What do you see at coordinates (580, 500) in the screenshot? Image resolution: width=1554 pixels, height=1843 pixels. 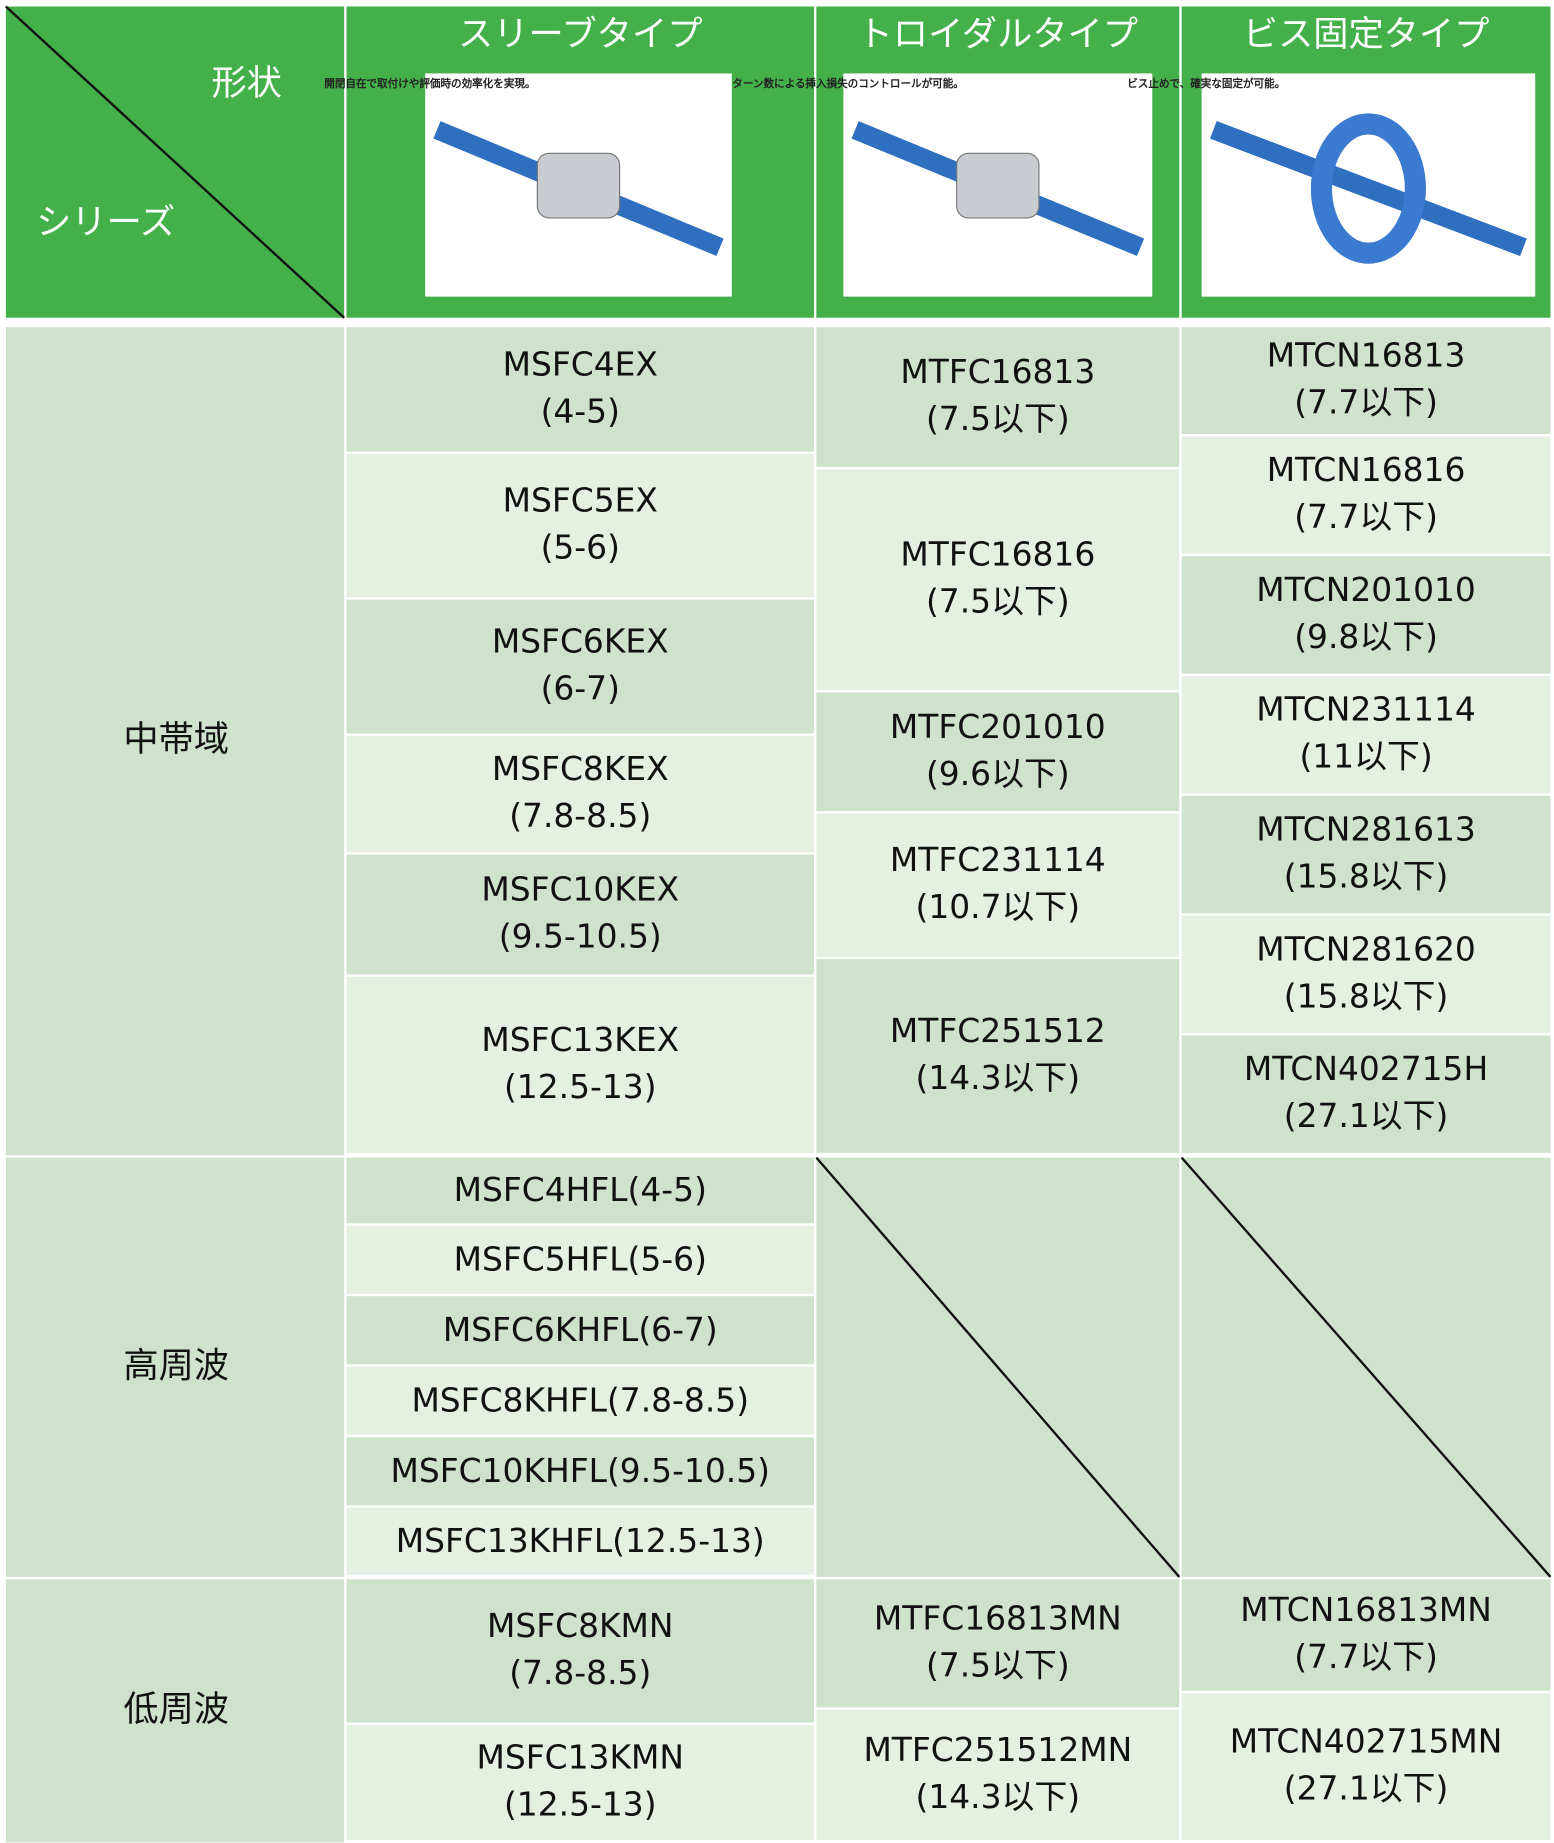 I see `product-name: MSFC5EX` at bounding box center [580, 500].